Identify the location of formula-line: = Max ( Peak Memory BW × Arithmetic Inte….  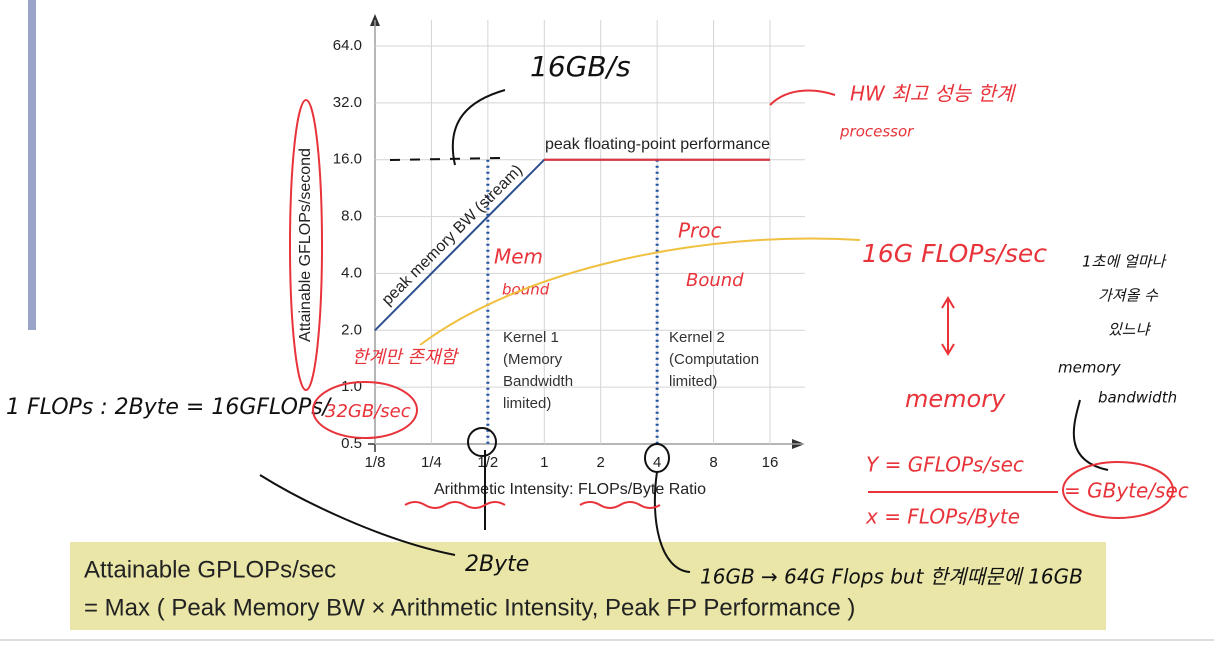
(469, 607).